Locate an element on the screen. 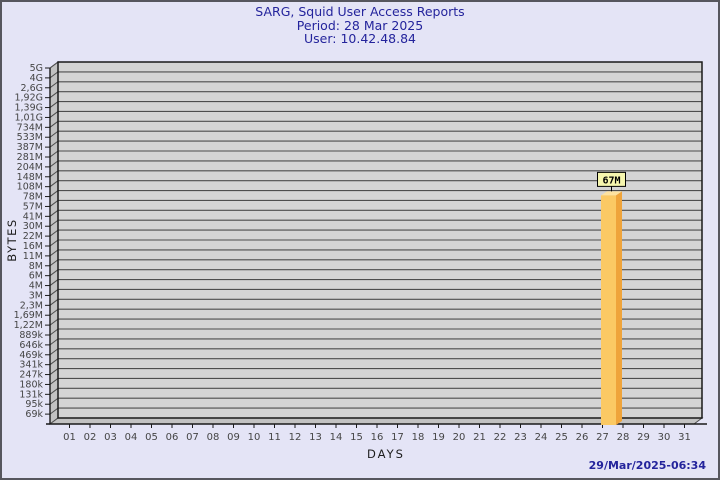  bar-value-label: 67M is located at coordinates (611, 180).